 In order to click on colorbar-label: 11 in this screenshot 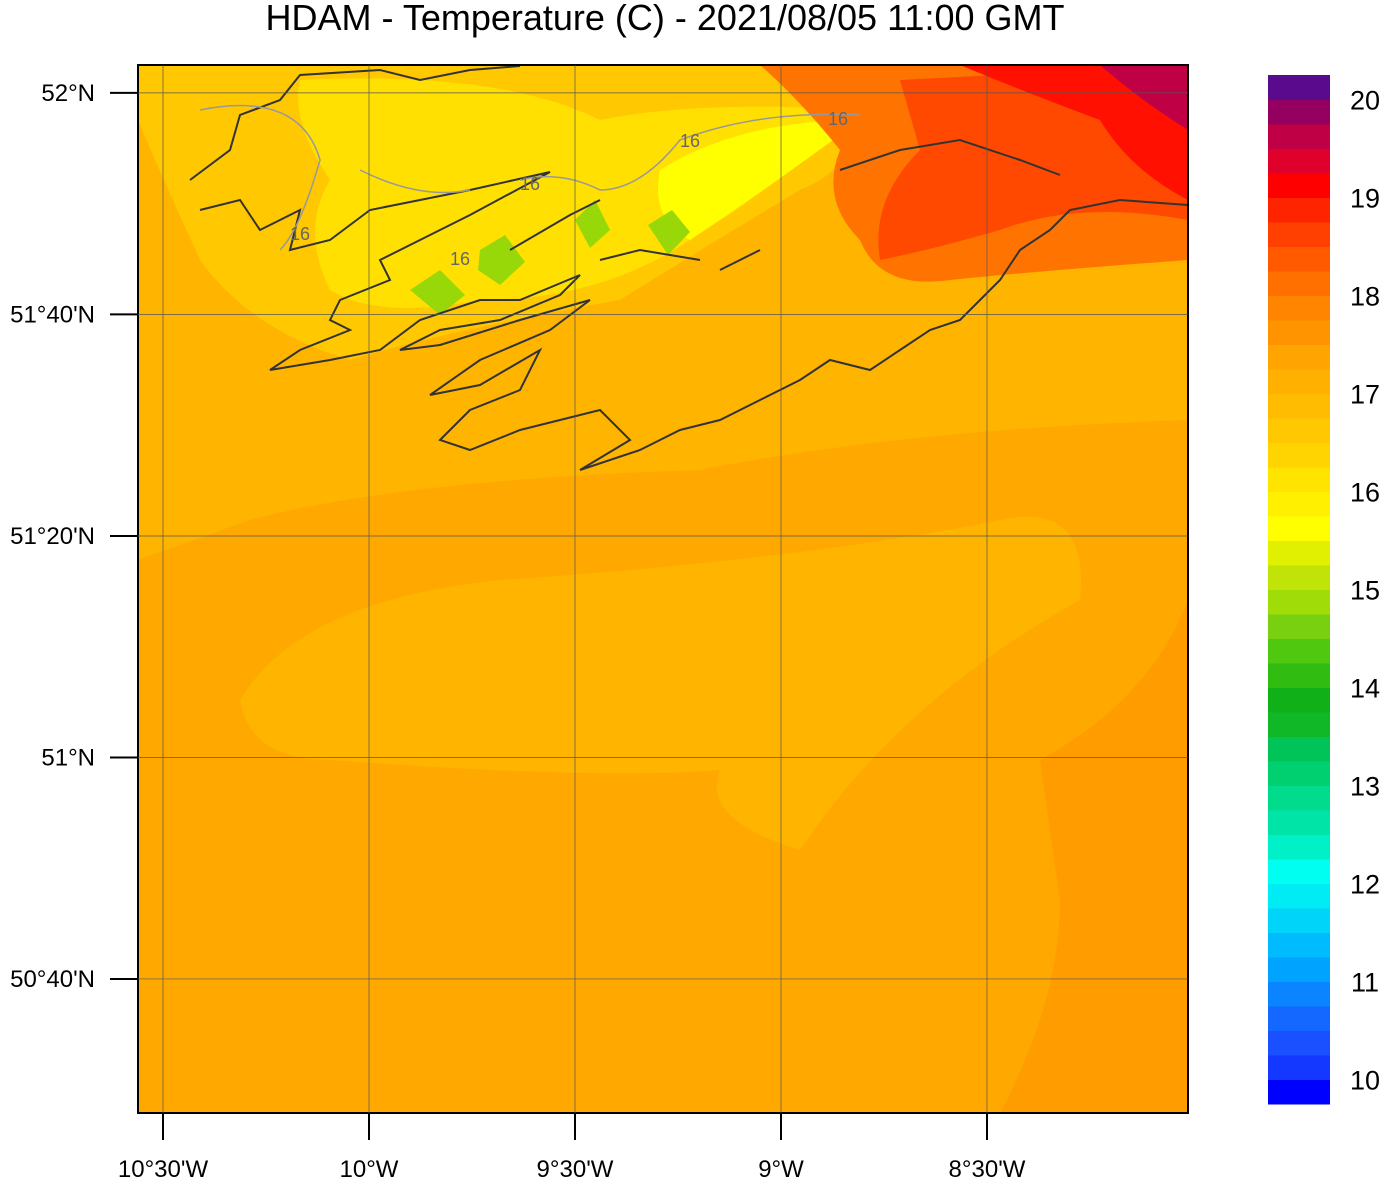, I will do `click(1365, 983)`.